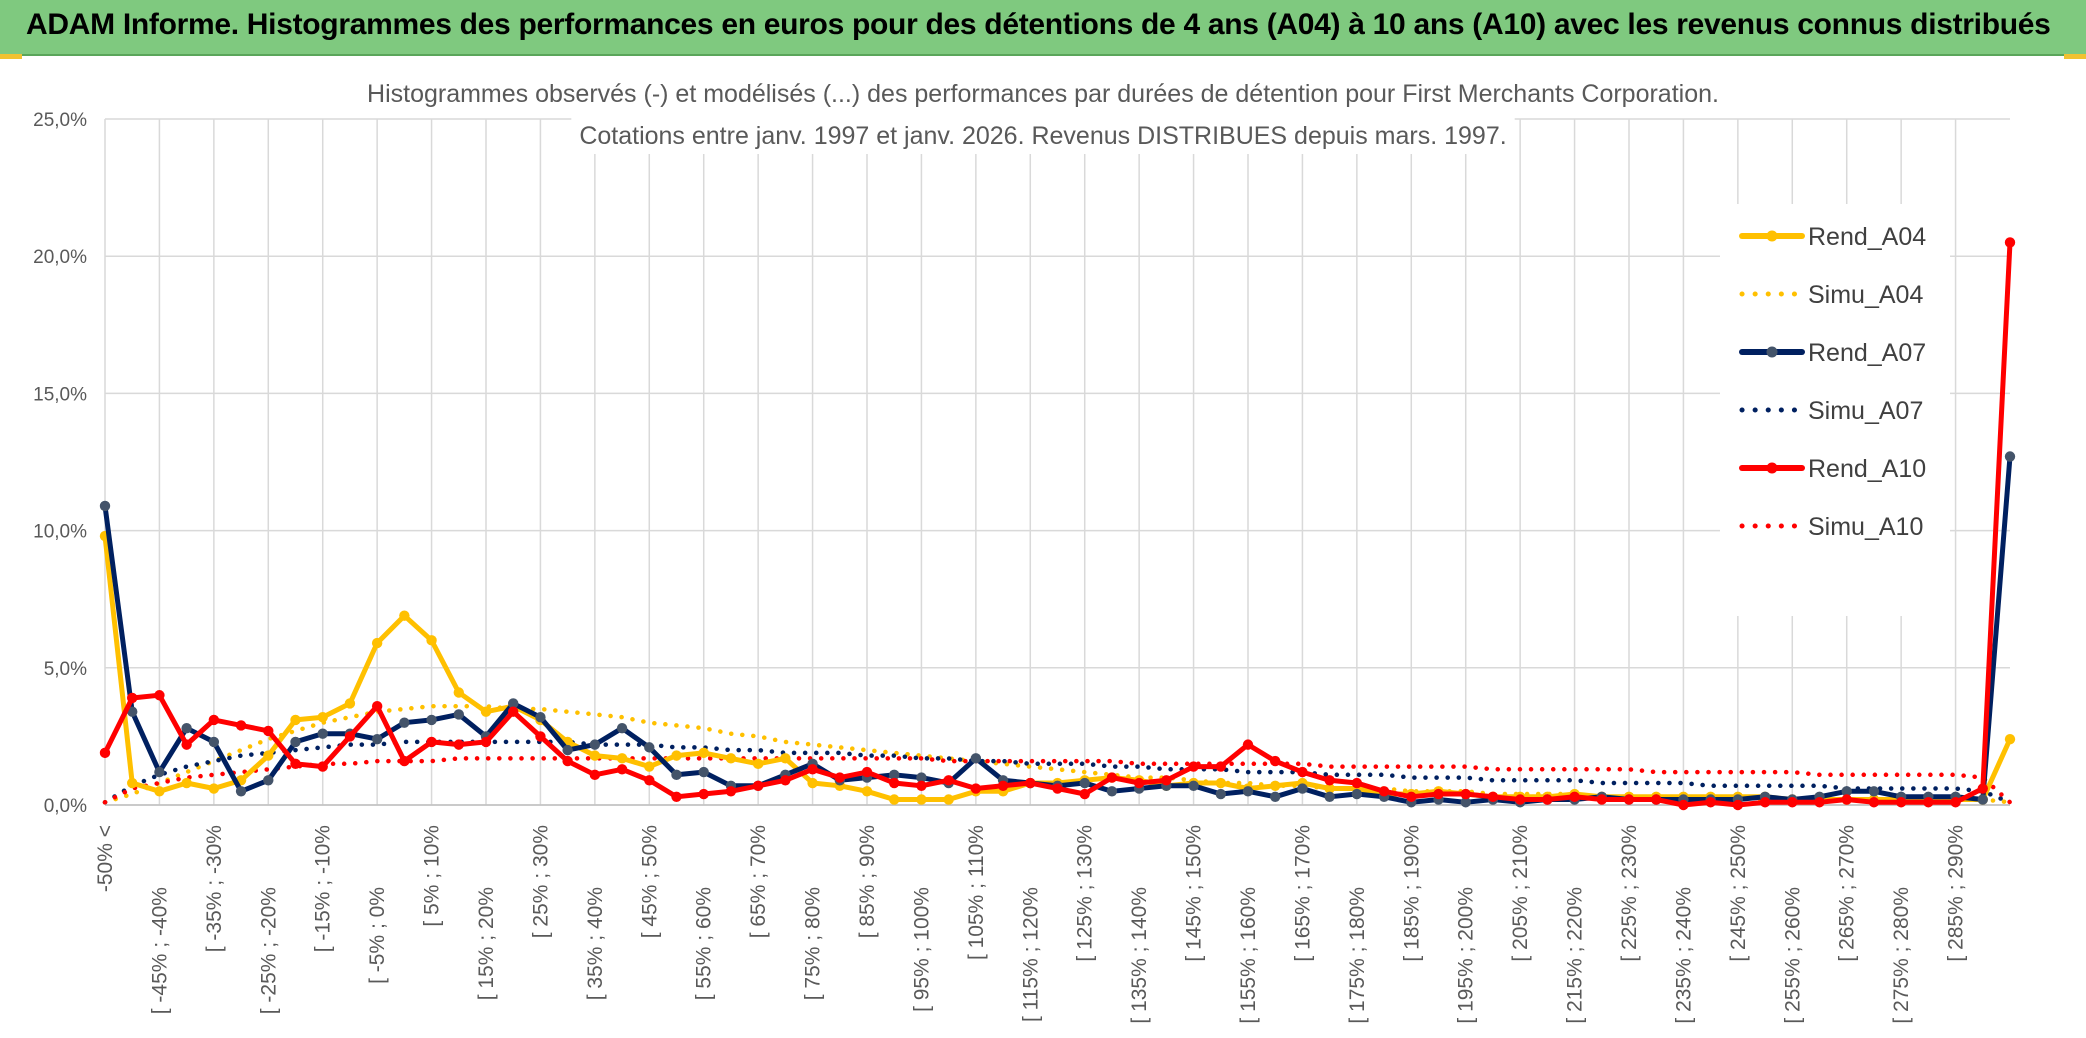 The height and width of the screenshot is (1038, 2086). I want to click on x-tick-label: [ -35% ; -30%, so click(214, 888).